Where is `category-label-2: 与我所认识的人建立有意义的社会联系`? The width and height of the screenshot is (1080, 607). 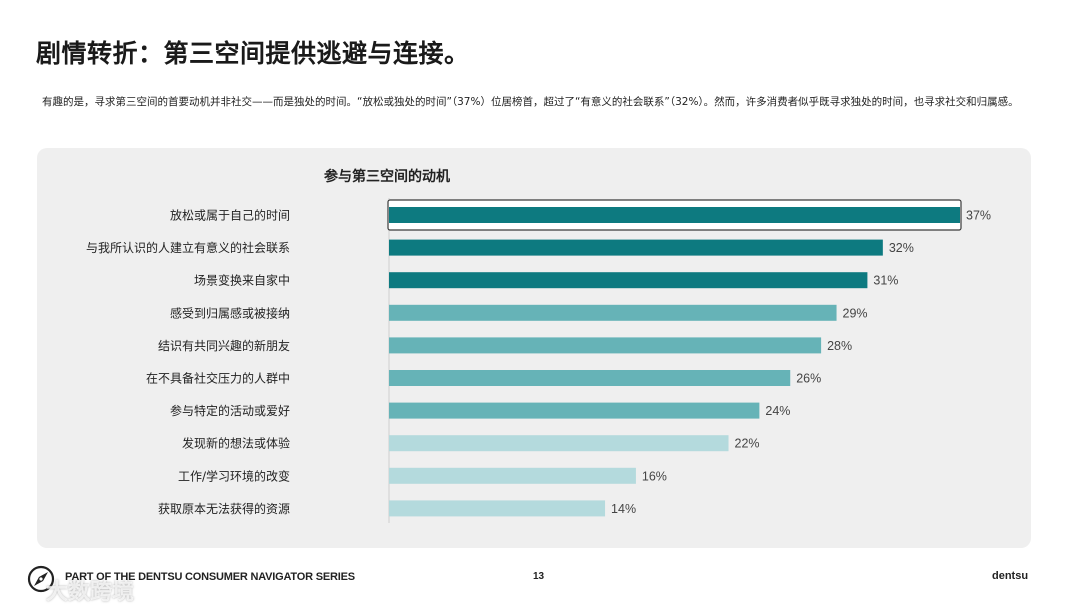 category-label-2: 与我所认识的人建立有意义的社会联系 is located at coordinates (188, 247).